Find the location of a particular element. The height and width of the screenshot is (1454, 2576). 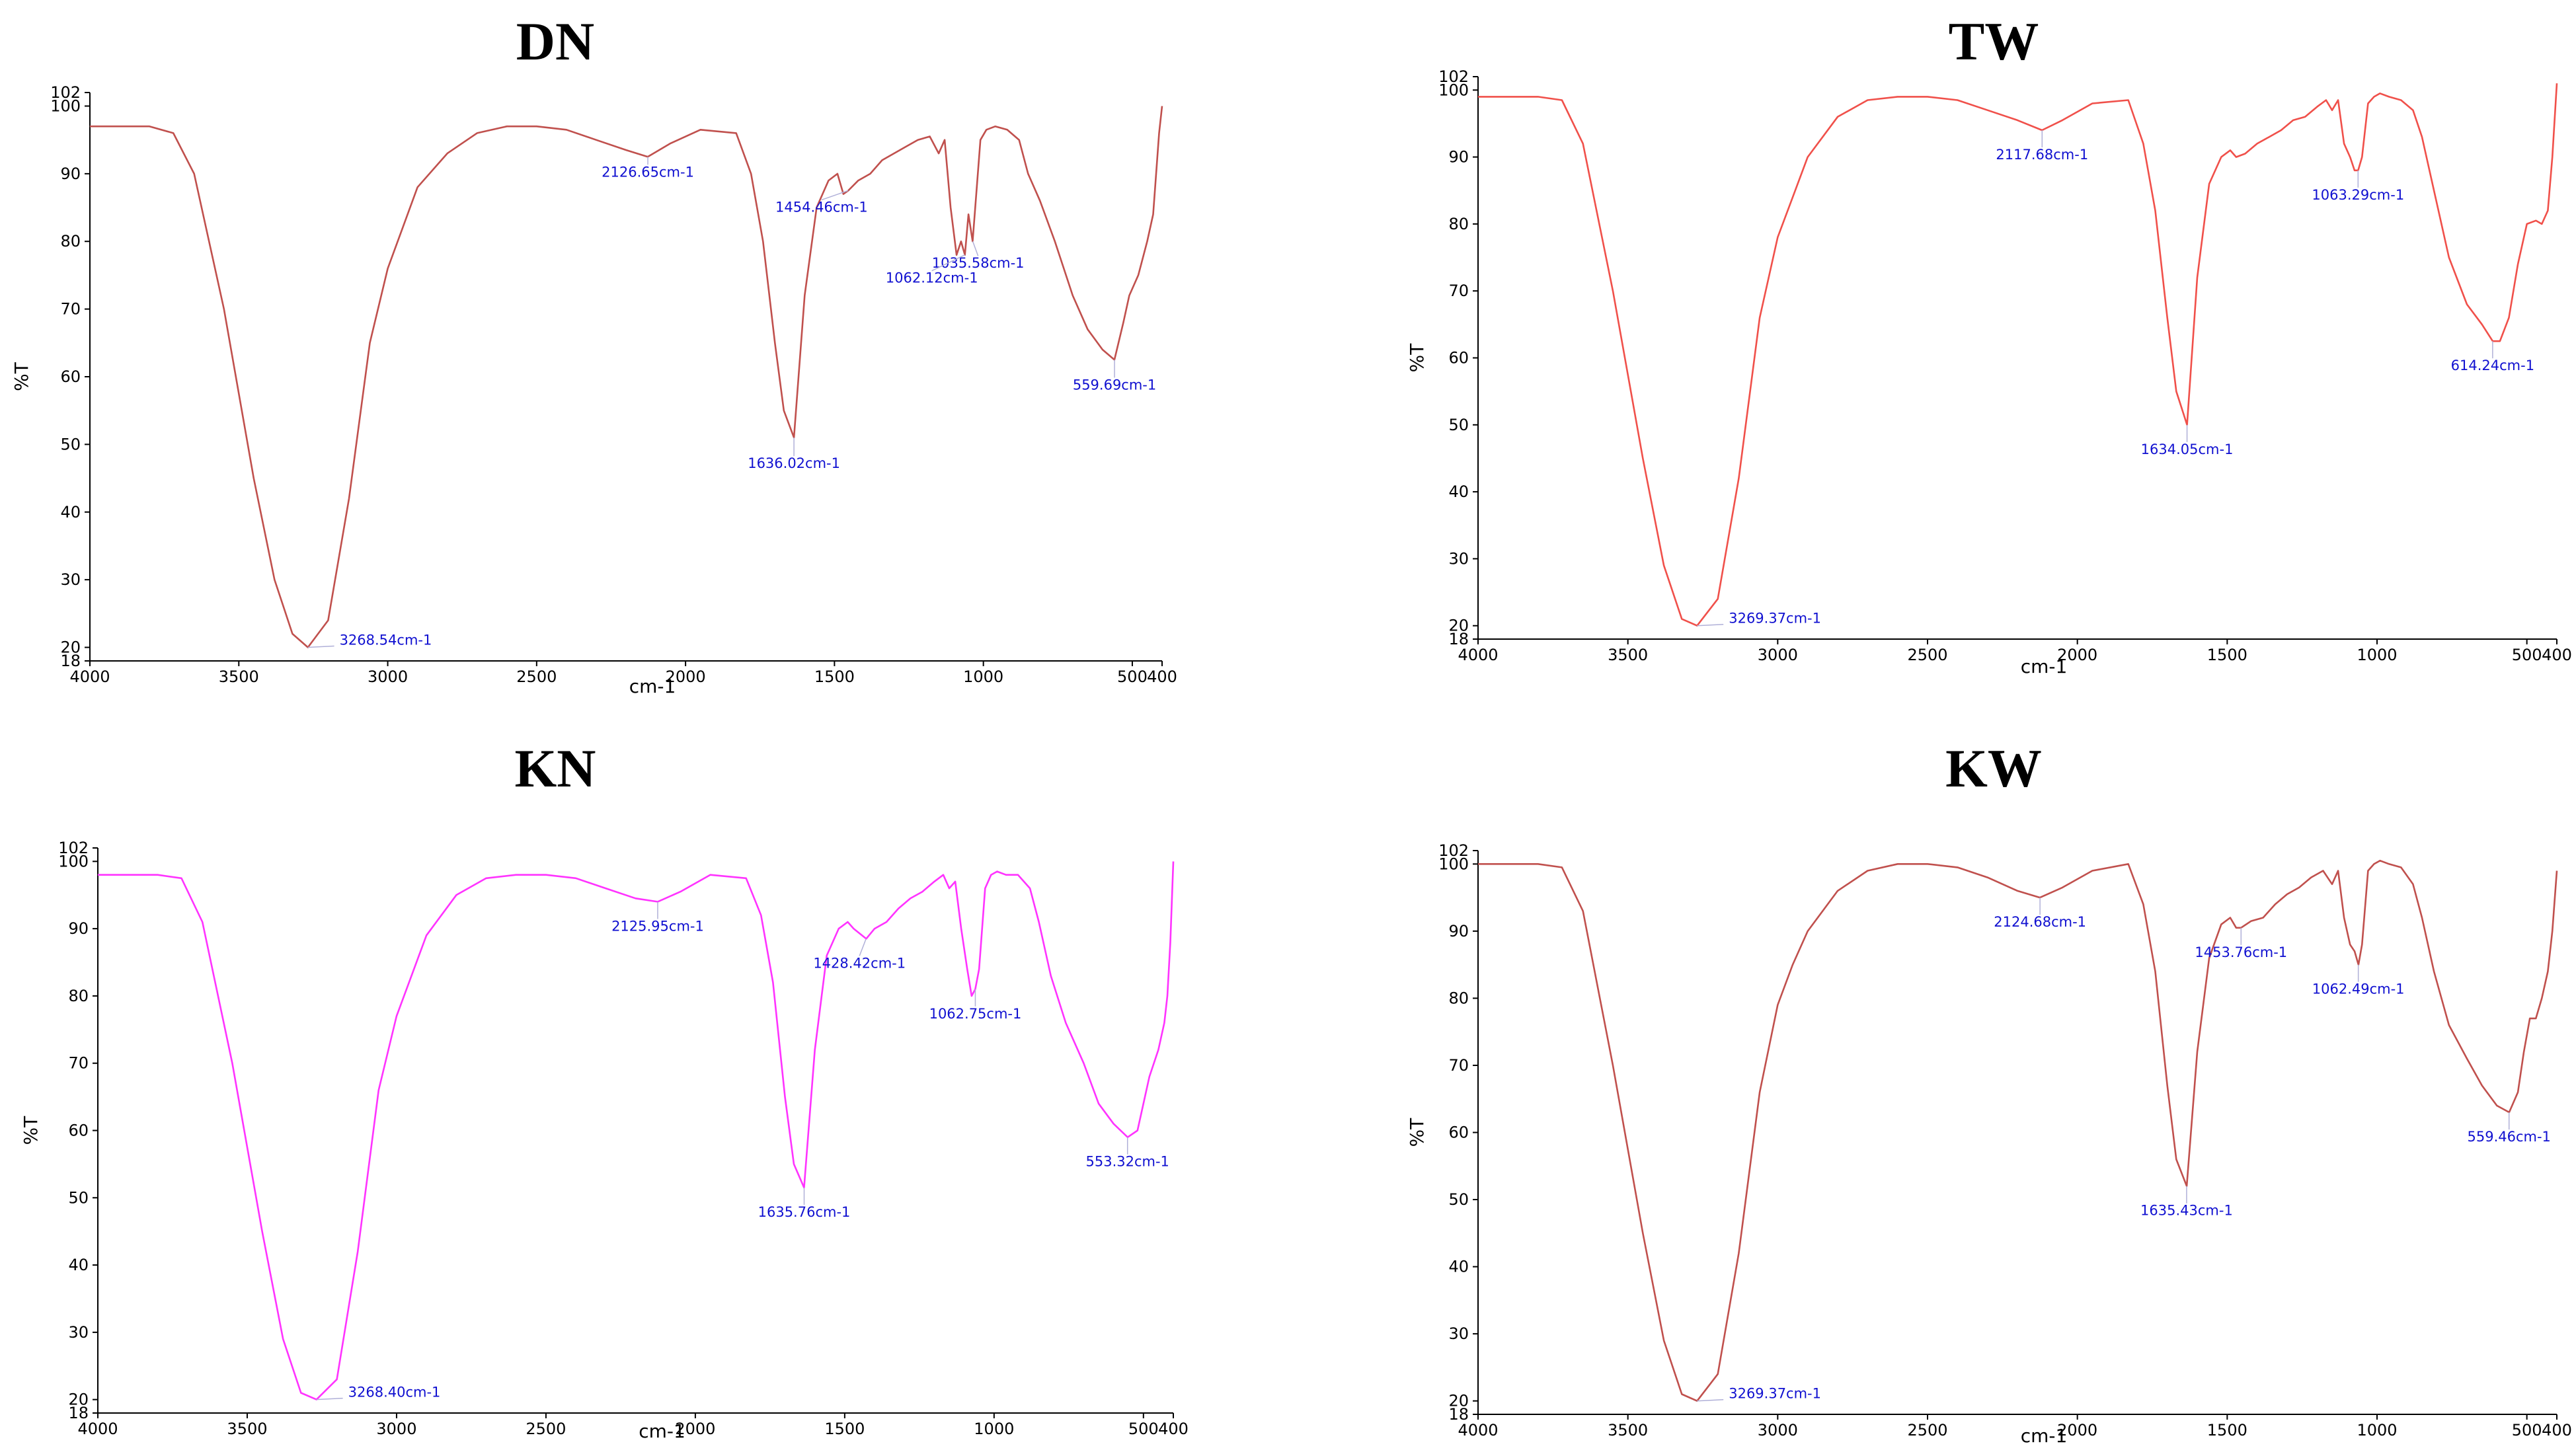

peak-label: 559.46cm-1 is located at coordinates (2509, 1137).